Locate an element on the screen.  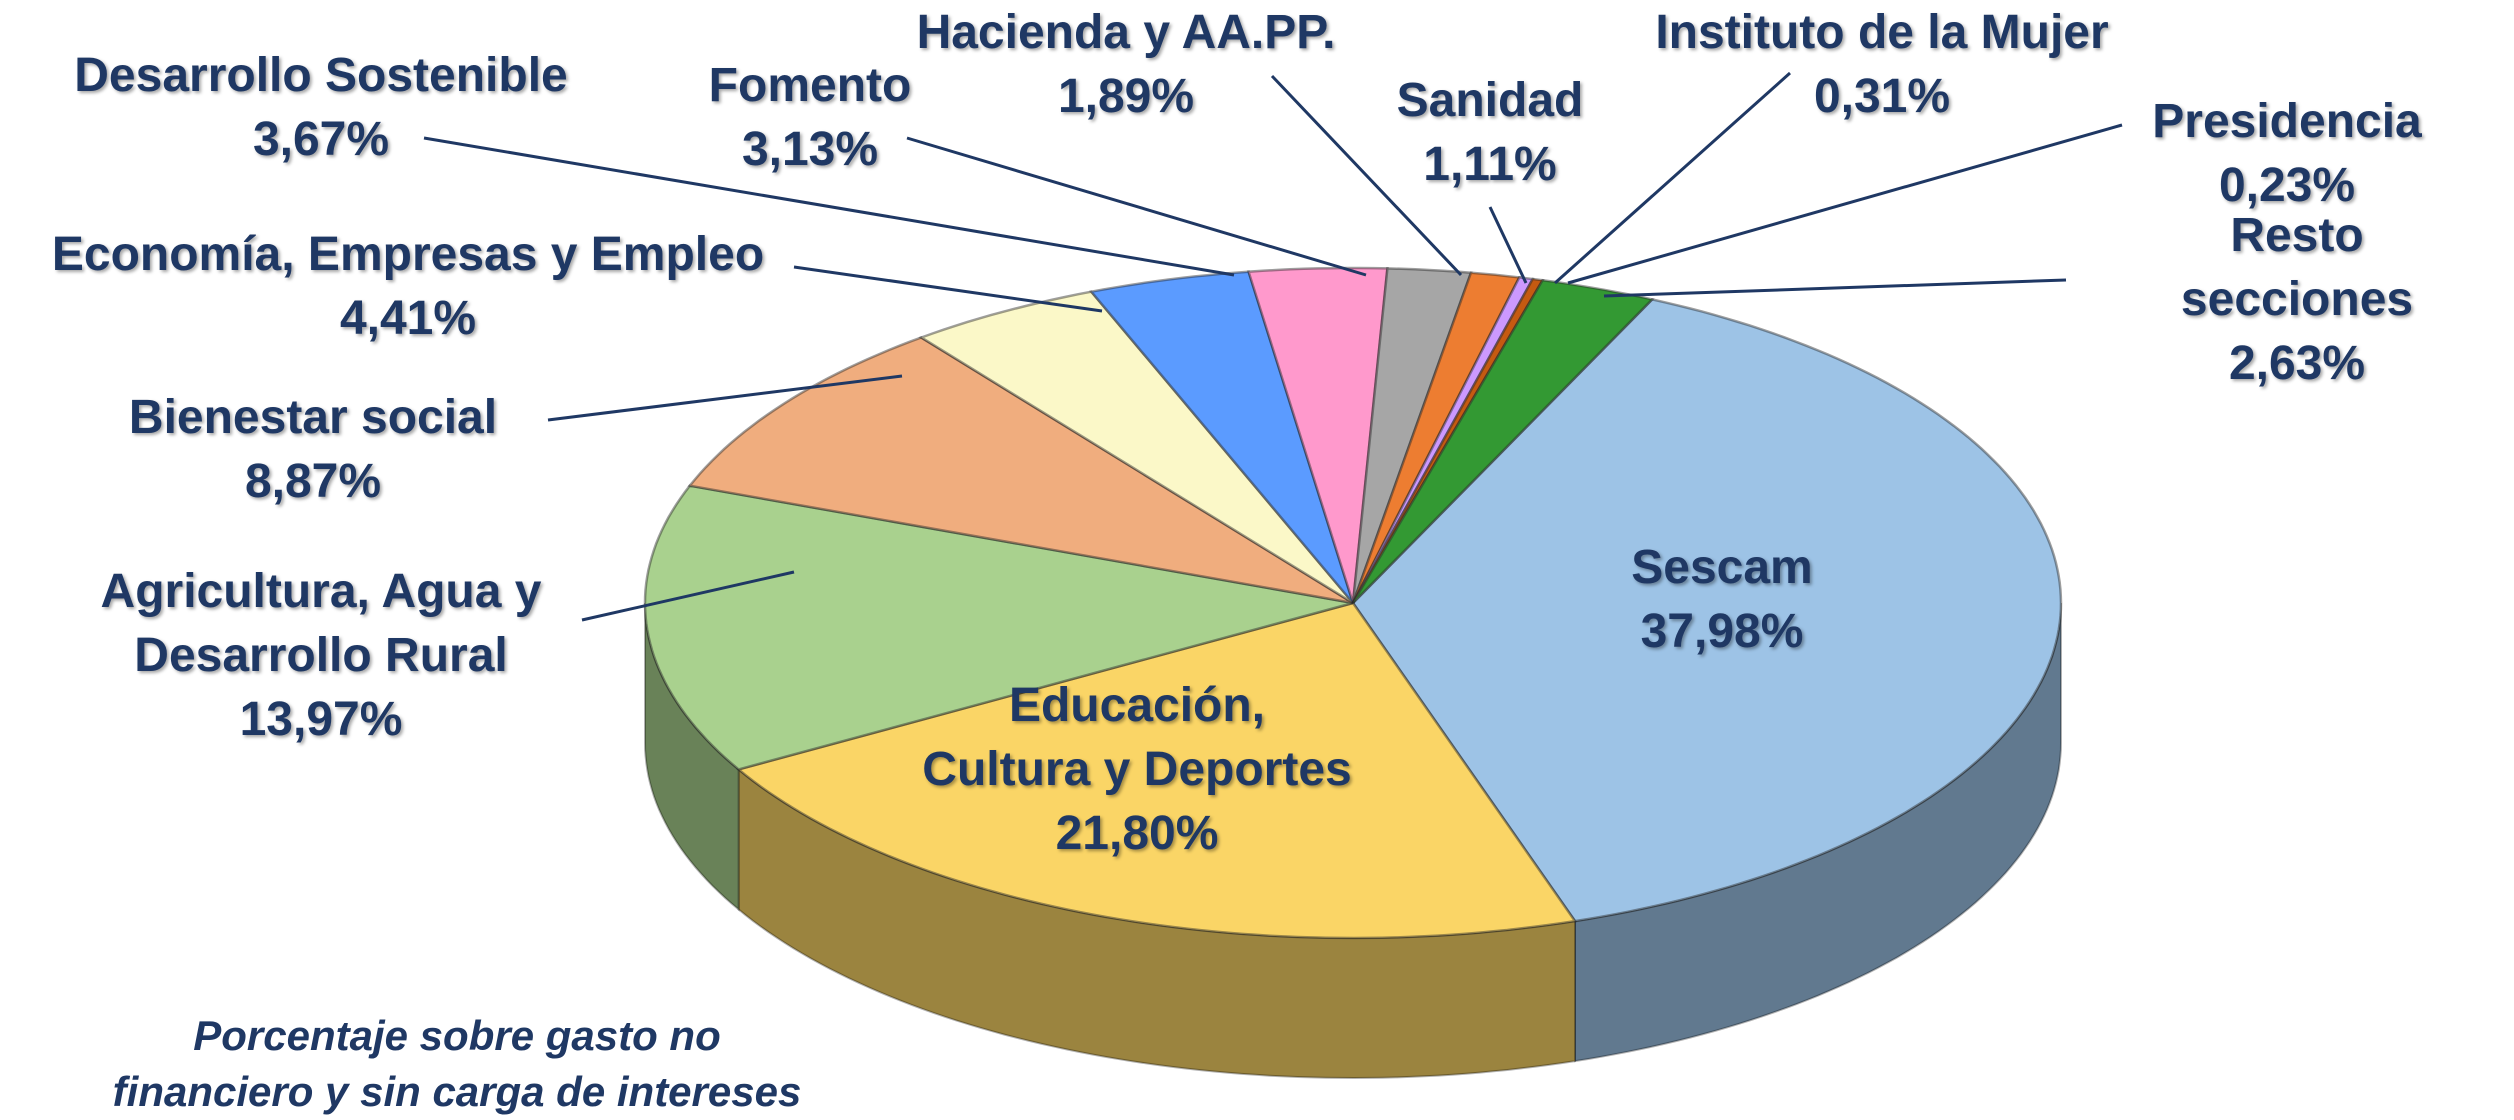
slice-value: 21,80% is located at coordinates (1137, 833).